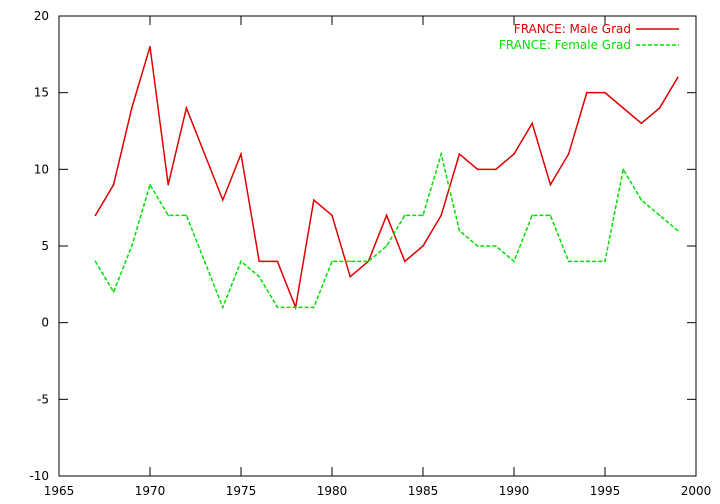 This screenshot has width=720, height=504. Describe the element at coordinates (572, 29) in the screenshot. I see `legend-label: FRANCE: Male Grad` at that location.